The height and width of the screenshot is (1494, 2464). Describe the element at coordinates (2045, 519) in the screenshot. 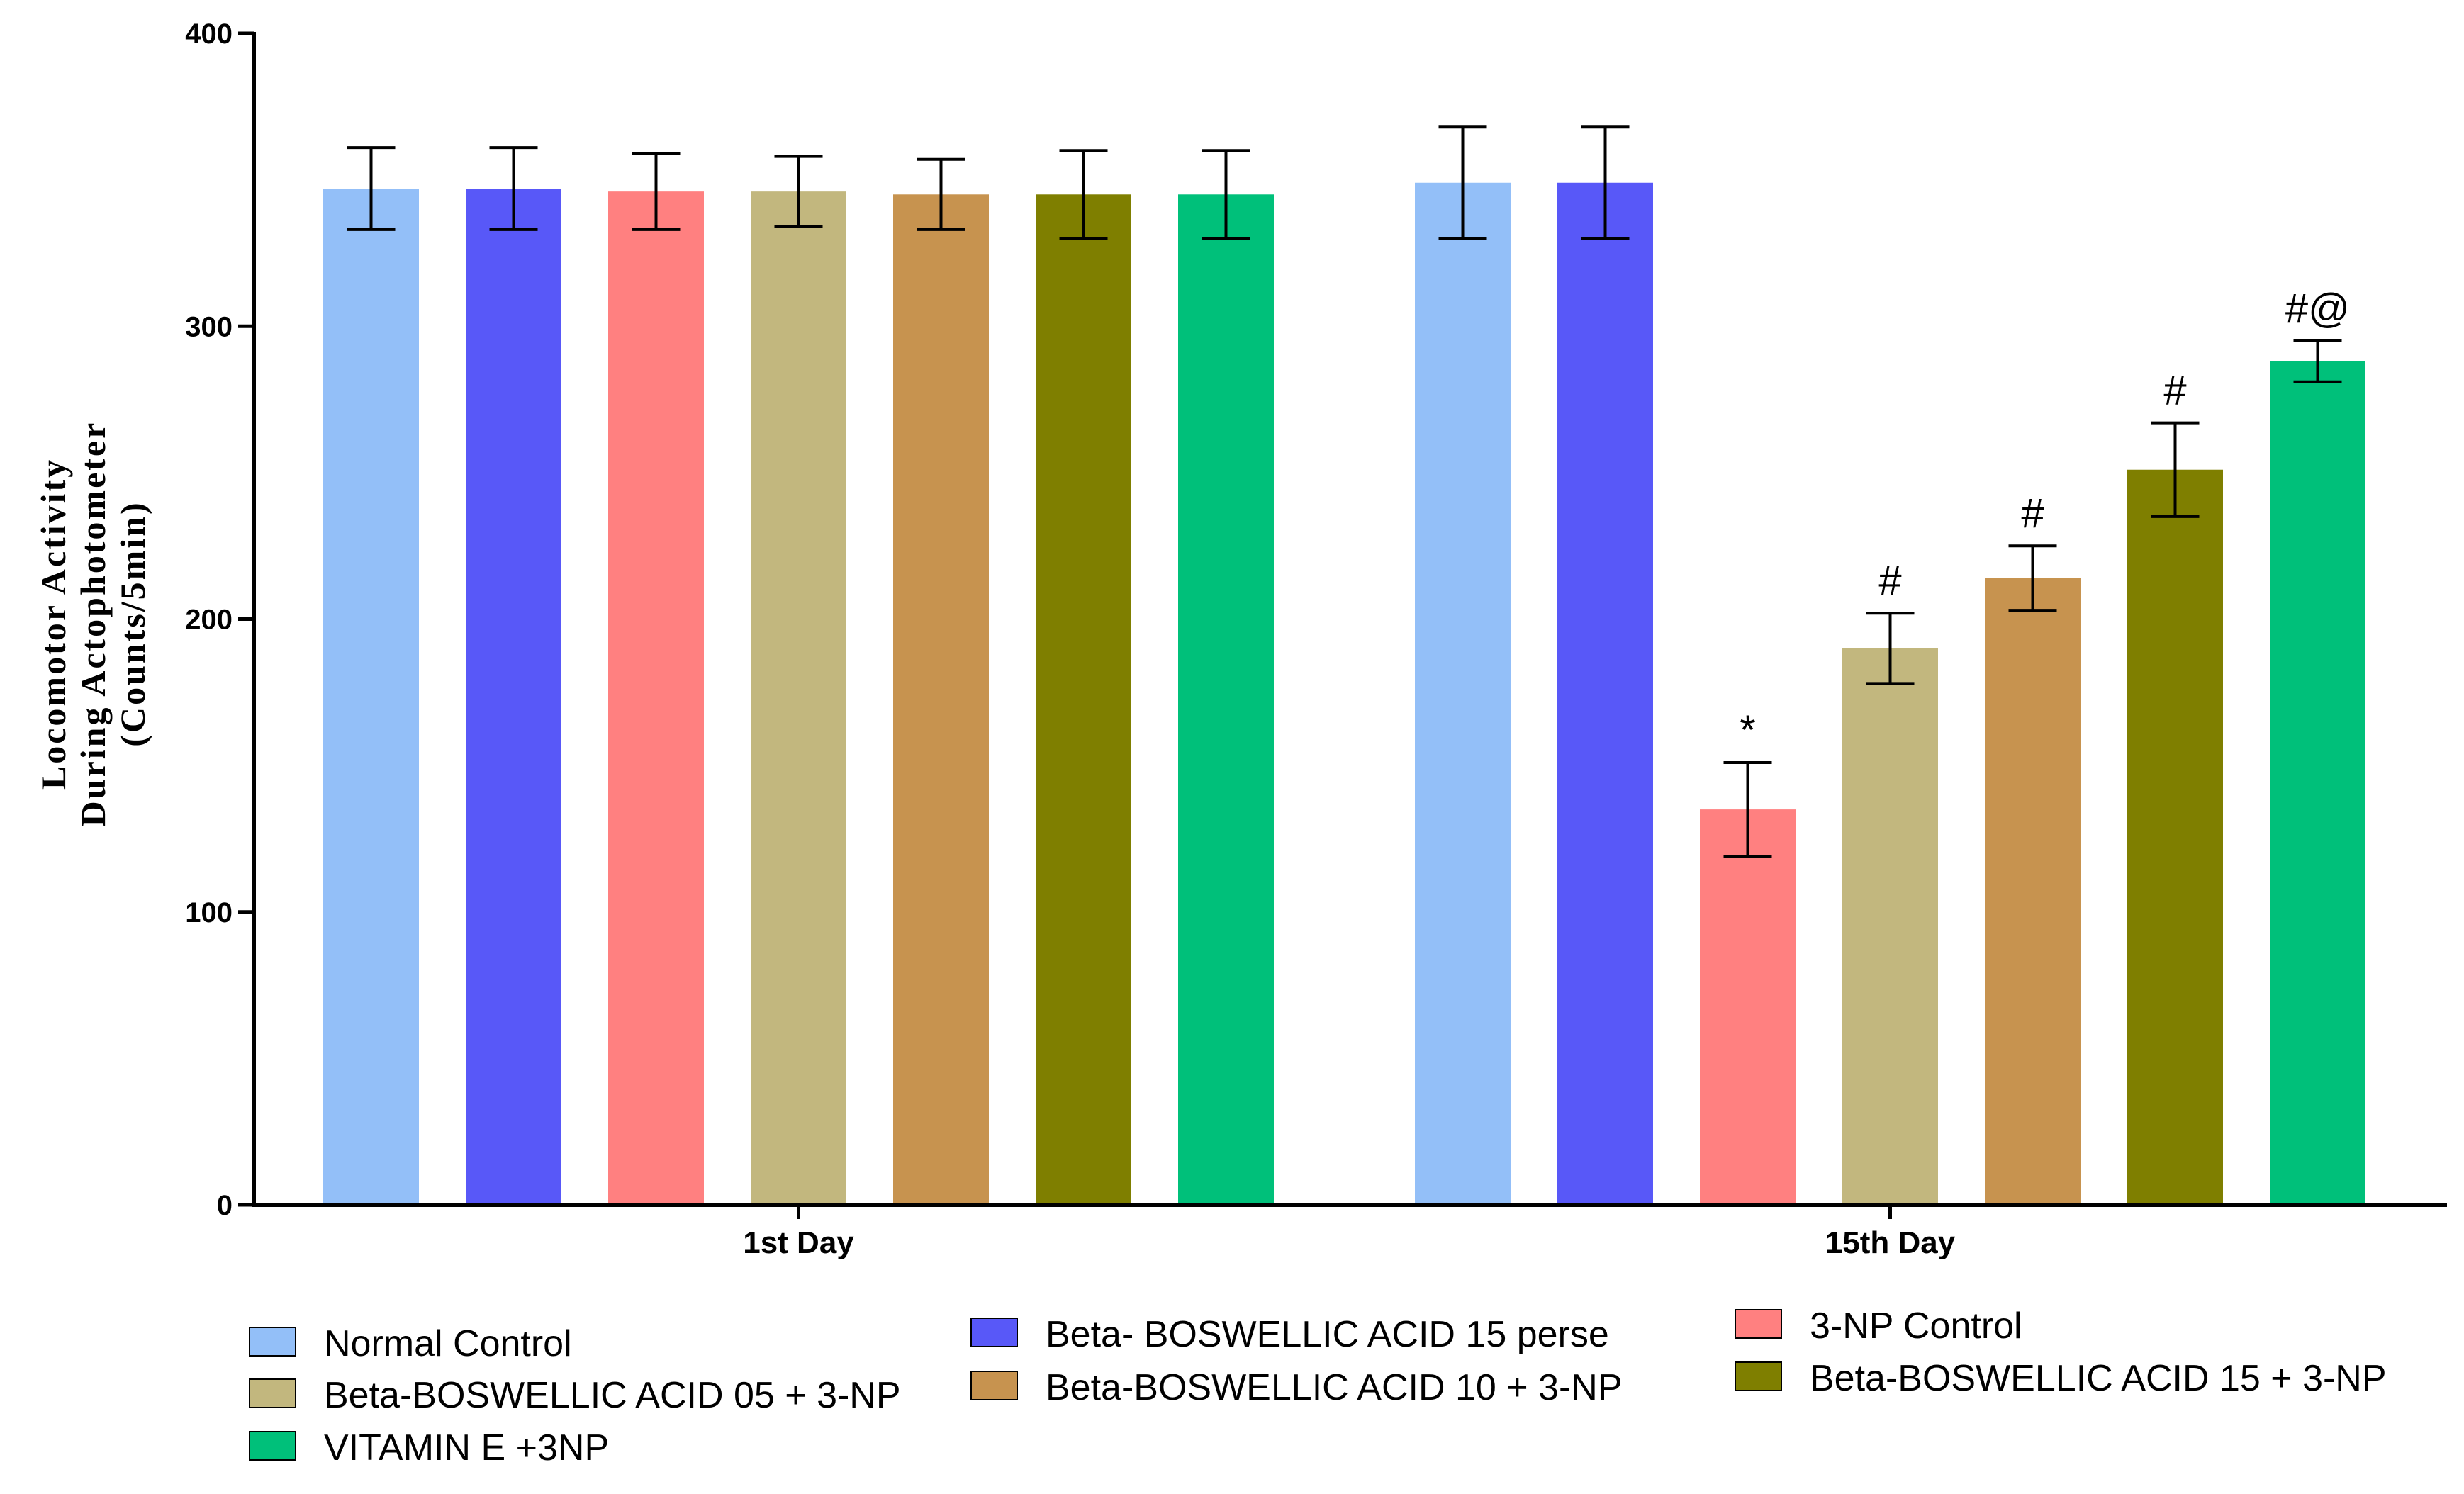

I see `annotations: * # # # #@` at that location.